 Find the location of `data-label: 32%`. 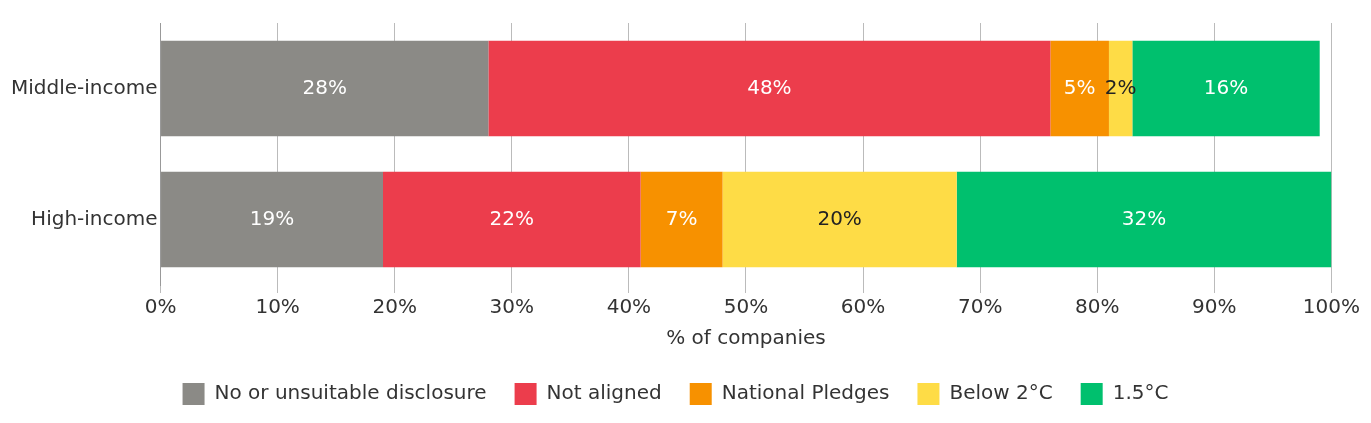

data-label: 32% is located at coordinates (1144, 217).